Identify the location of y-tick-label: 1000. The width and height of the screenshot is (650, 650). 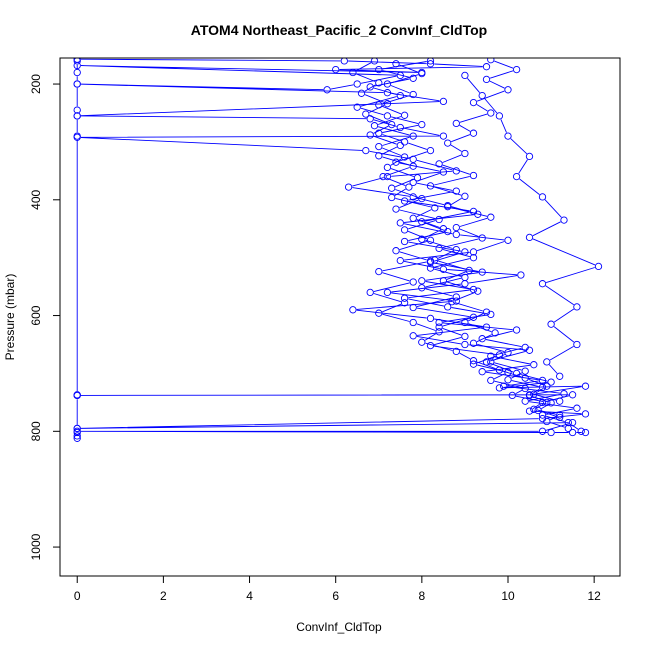
(36, 546).